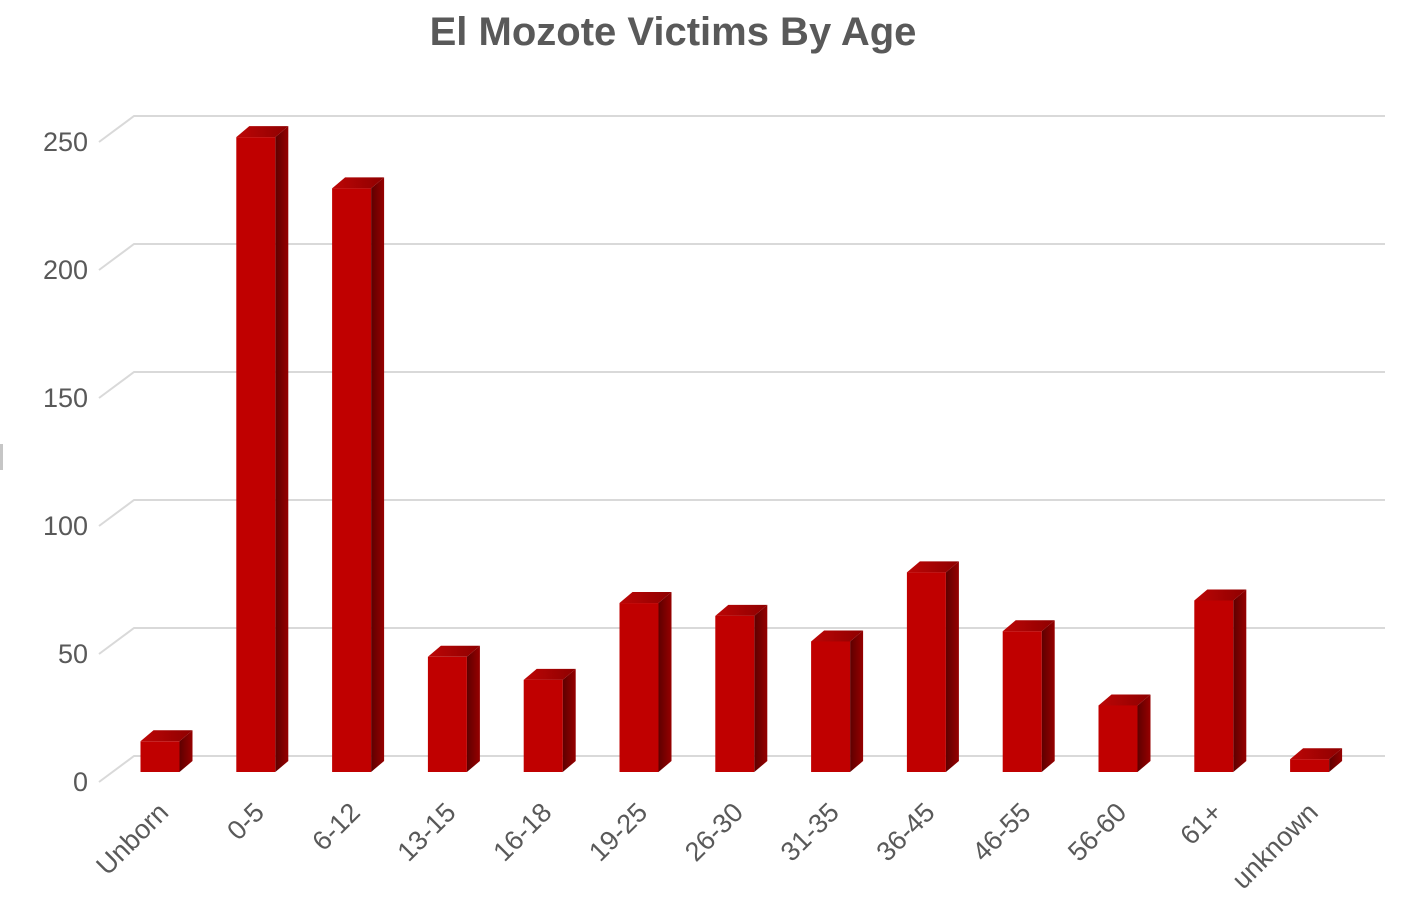  Describe the element at coordinates (906, 832) in the screenshot. I see `x-category-label-36-45: 36-45` at that location.